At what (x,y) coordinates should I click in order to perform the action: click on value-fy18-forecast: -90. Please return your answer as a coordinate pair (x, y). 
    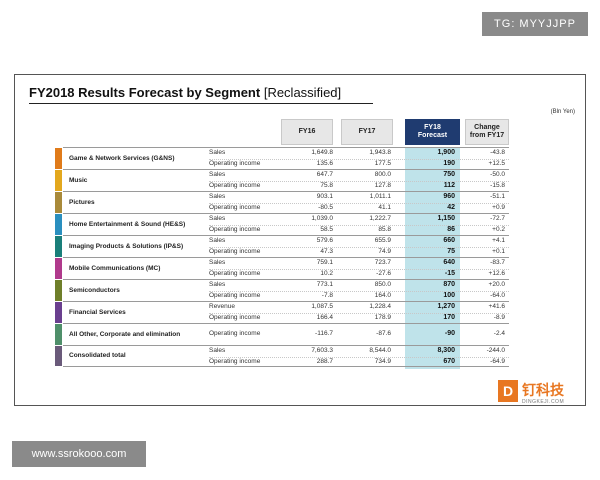
    Looking at the image, I should click on (449, 333).